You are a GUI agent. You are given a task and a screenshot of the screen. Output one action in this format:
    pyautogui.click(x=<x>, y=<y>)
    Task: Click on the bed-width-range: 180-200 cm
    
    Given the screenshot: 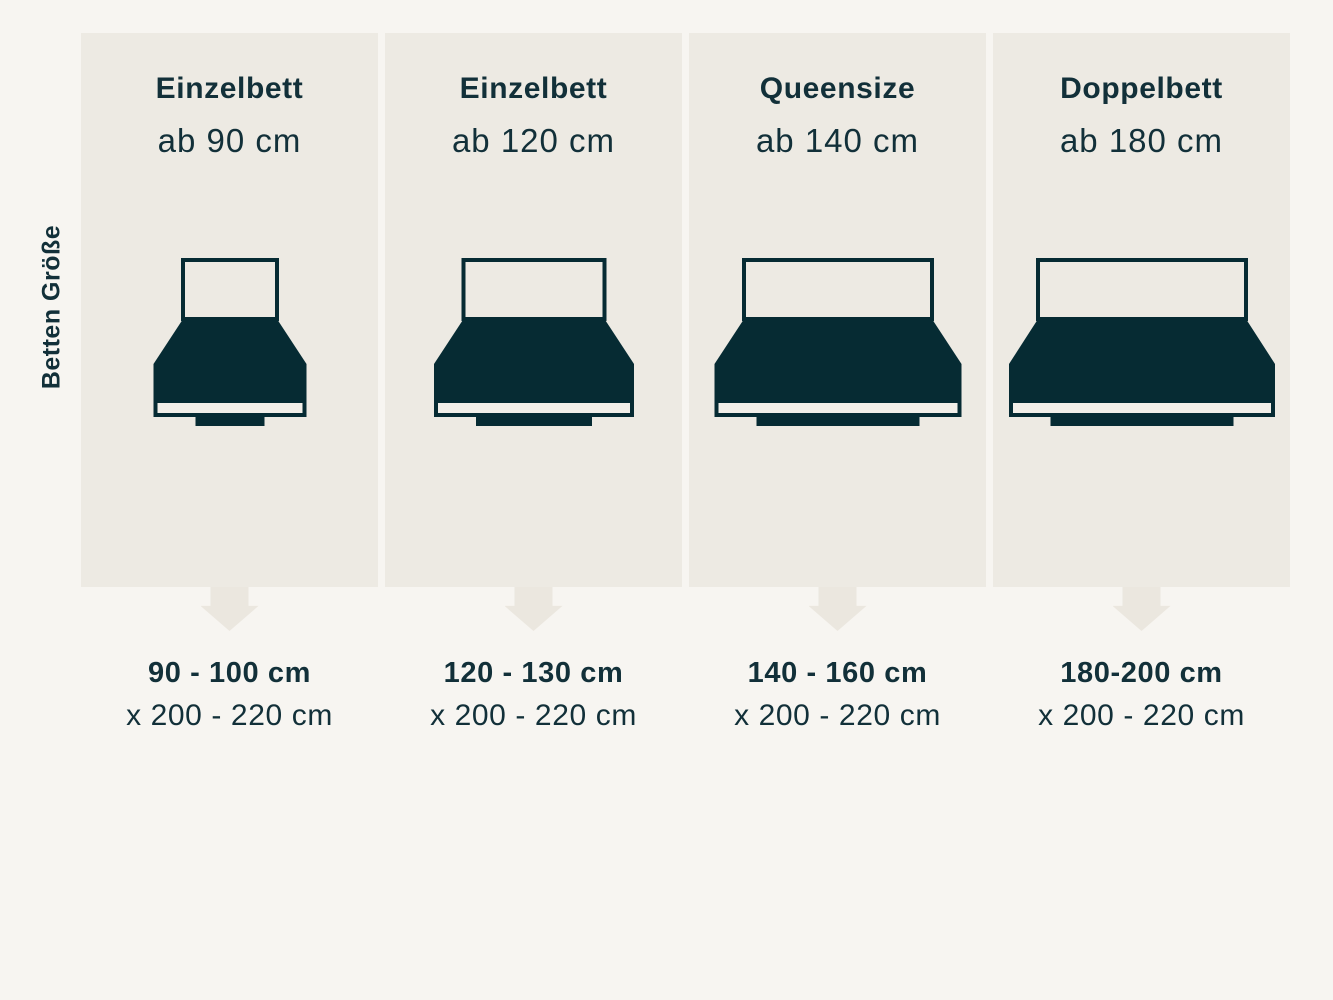 What is the action you would take?
    pyautogui.click(x=1141, y=673)
    